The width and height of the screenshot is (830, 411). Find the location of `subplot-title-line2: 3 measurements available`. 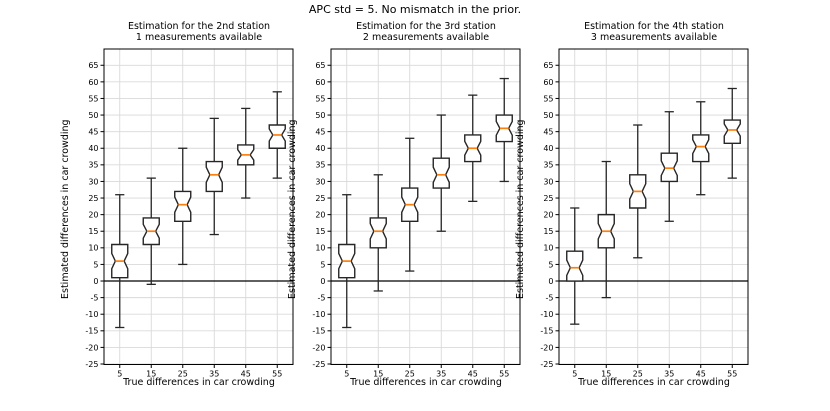

subplot-title-line2: 3 measurements available is located at coordinates (654, 37).